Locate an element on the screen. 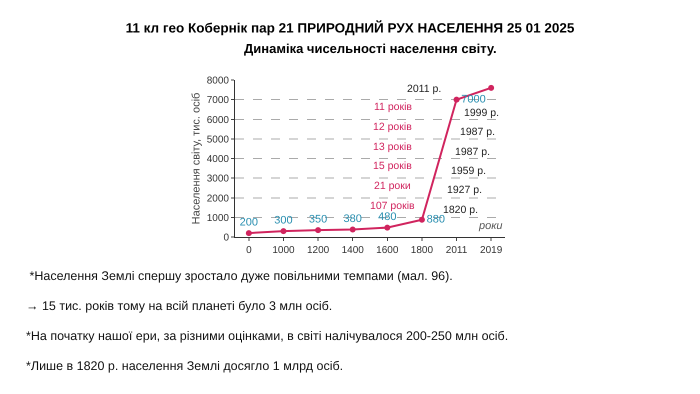 The image size is (700, 394). x-axis-title: роки is located at coordinates (490, 226).